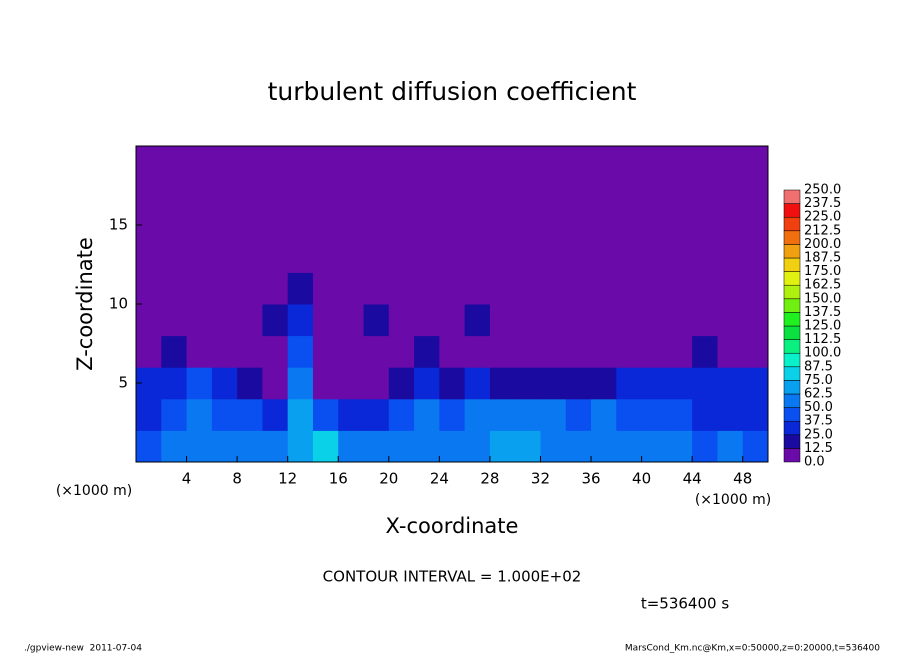 The height and width of the screenshot is (654, 904). I want to click on colorbar-label: 162.5, so click(822, 285).